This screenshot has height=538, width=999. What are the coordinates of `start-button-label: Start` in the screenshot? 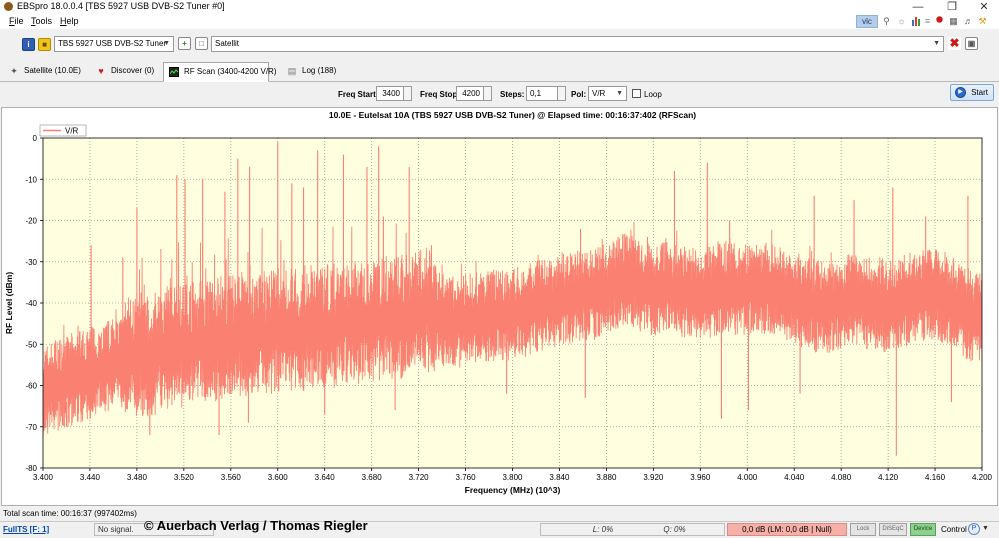 It's located at (979, 92).